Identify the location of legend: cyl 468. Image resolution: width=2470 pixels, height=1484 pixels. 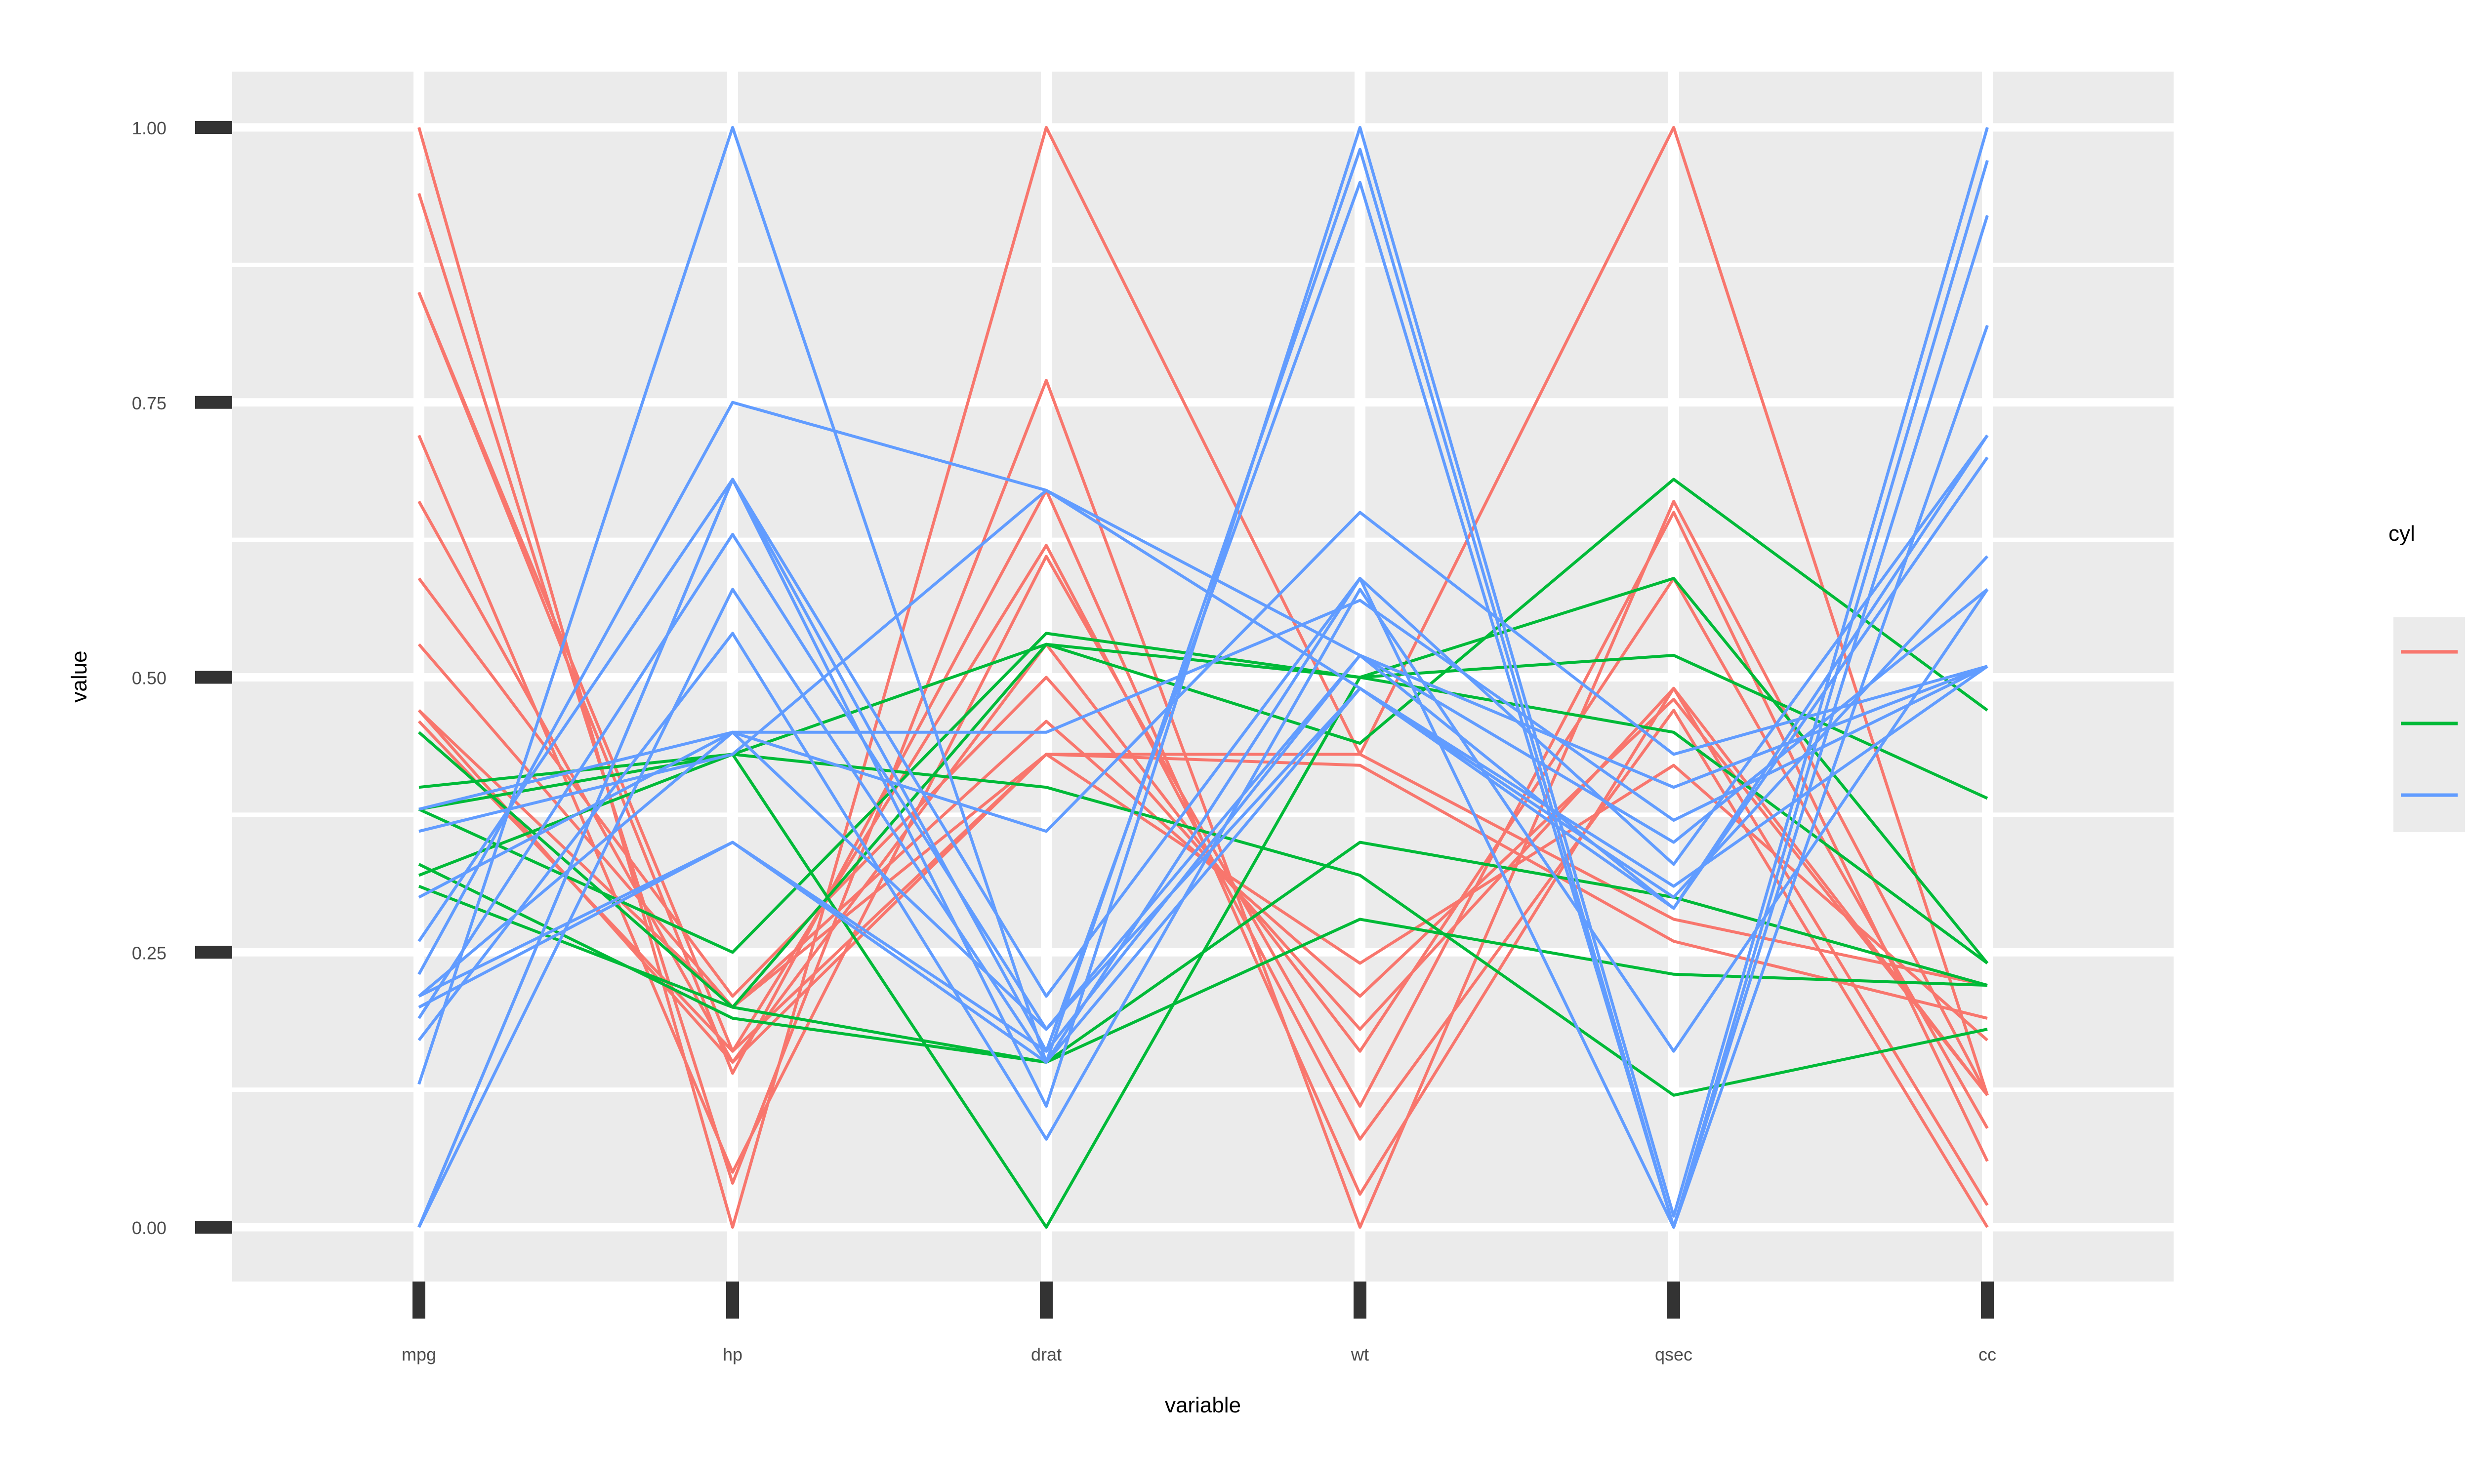
(2426, 676).